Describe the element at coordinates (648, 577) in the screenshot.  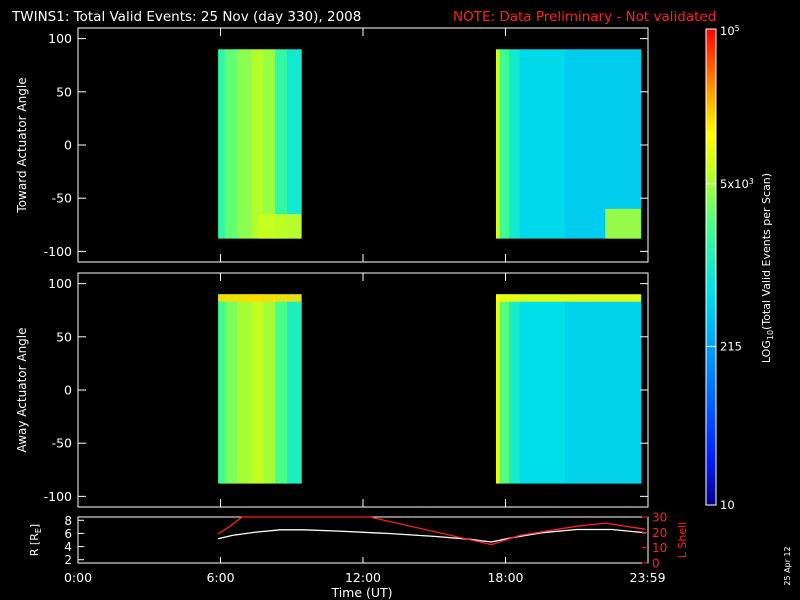
I see `x-tick-label: 23:59` at that location.